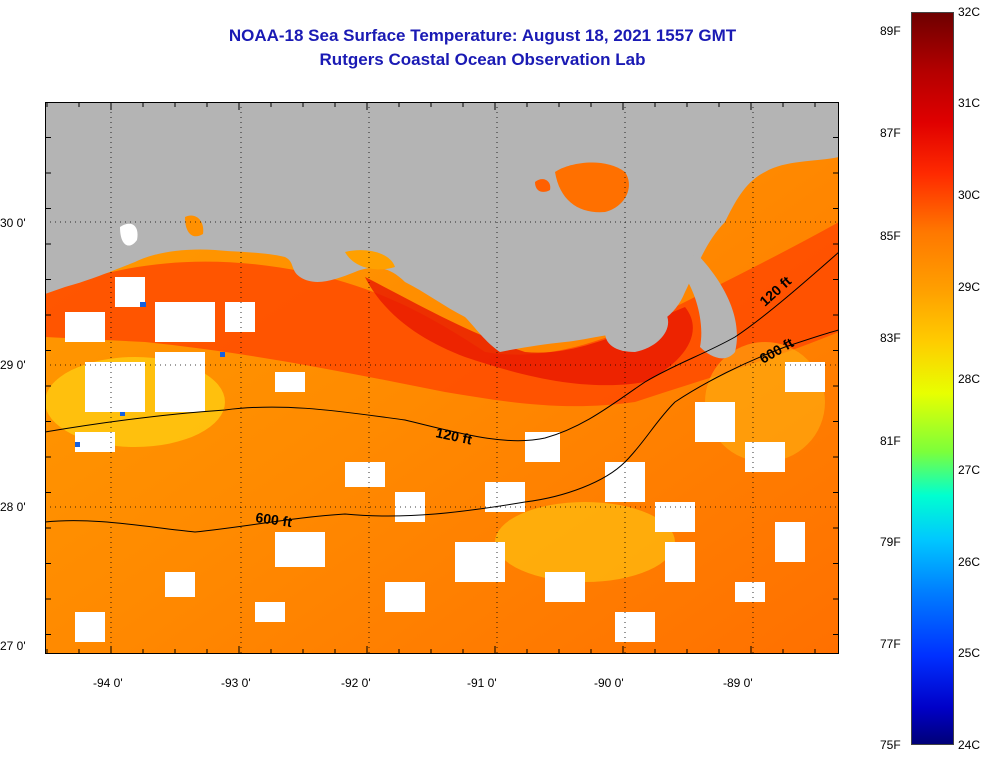  I want to click on lon-label: -90 0', so click(609, 683).